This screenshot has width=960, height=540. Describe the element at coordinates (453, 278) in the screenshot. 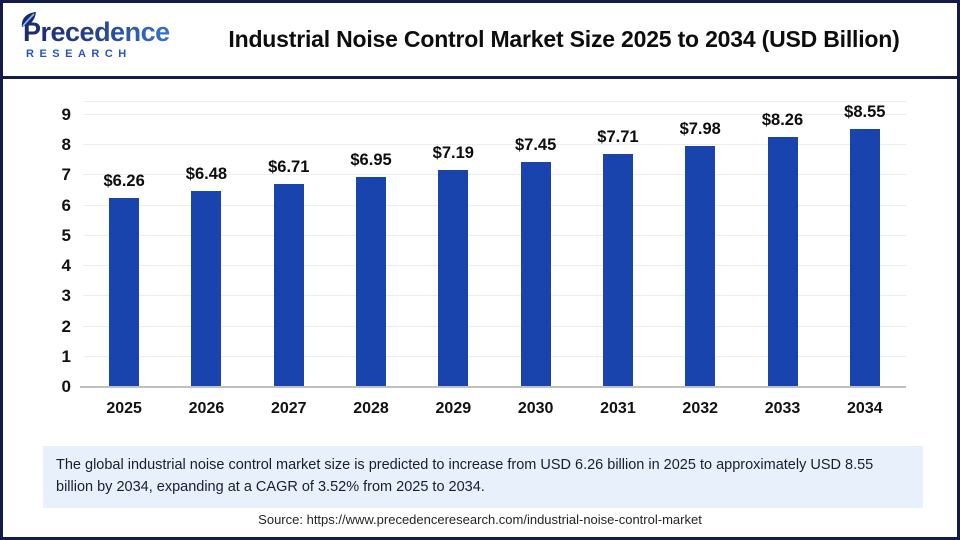

I see `bar-2029` at that location.